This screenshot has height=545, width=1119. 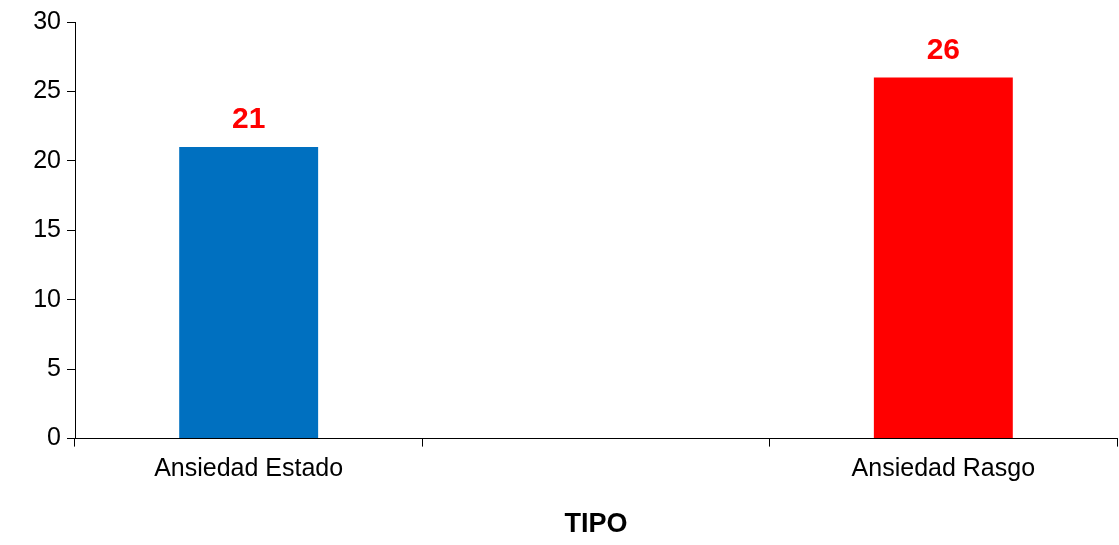 I want to click on y-tick-label: 30, so click(x=47, y=19).